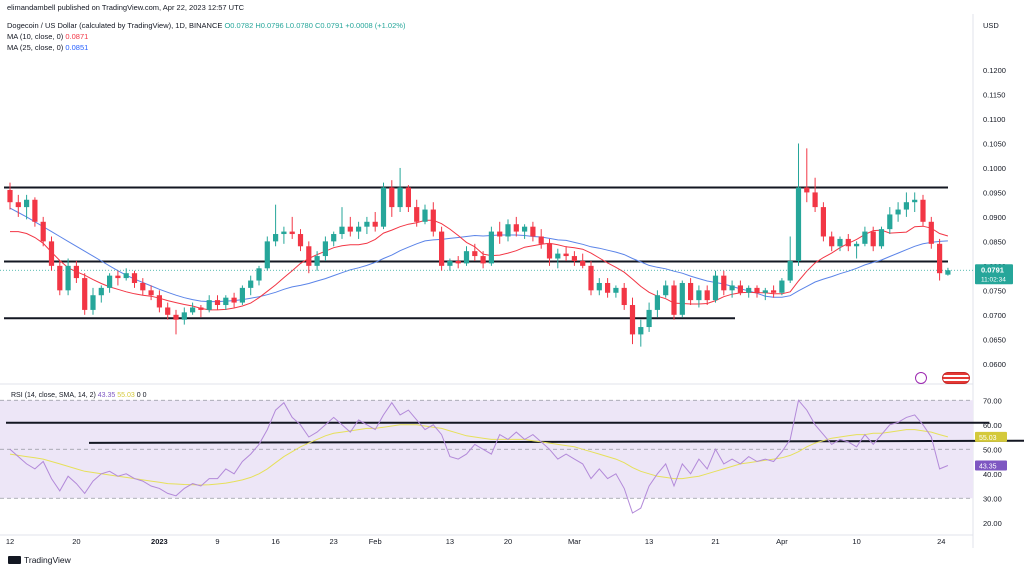 The width and height of the screenshot is (1024, 572). I want to click on rsi-trend-line, so click(556, 441).